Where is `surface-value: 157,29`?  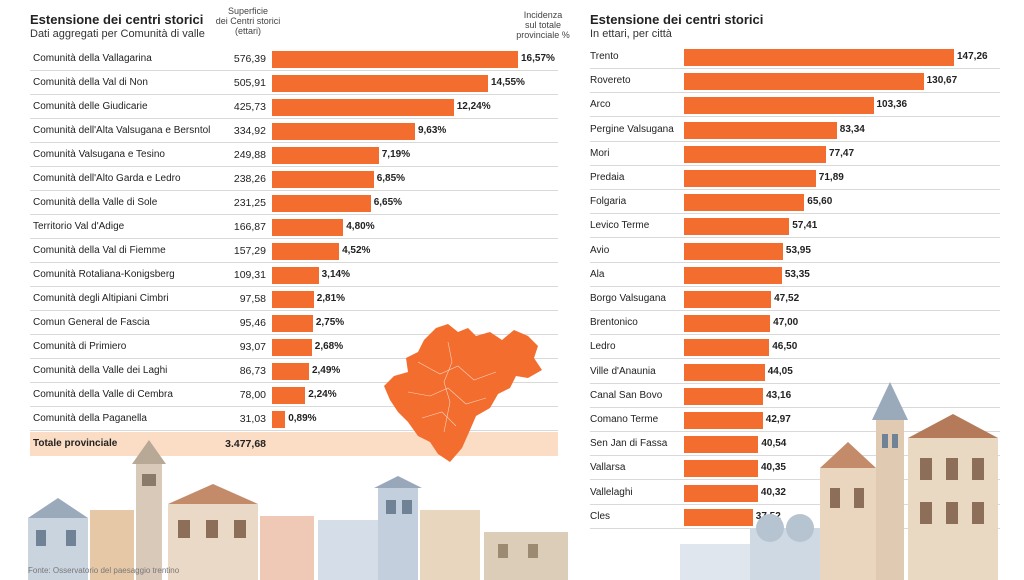 surface-value: 157,29 is located at coordinates (249, 251).